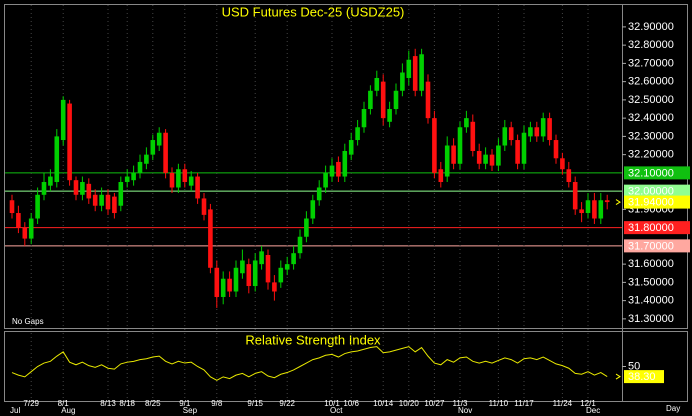 The width and height of the screenshot is (692, 416). What do you see at coordinates (31, 403) in the screenshot?
I see `x-tick-label: 7/29` at bounding box center [31, 403].